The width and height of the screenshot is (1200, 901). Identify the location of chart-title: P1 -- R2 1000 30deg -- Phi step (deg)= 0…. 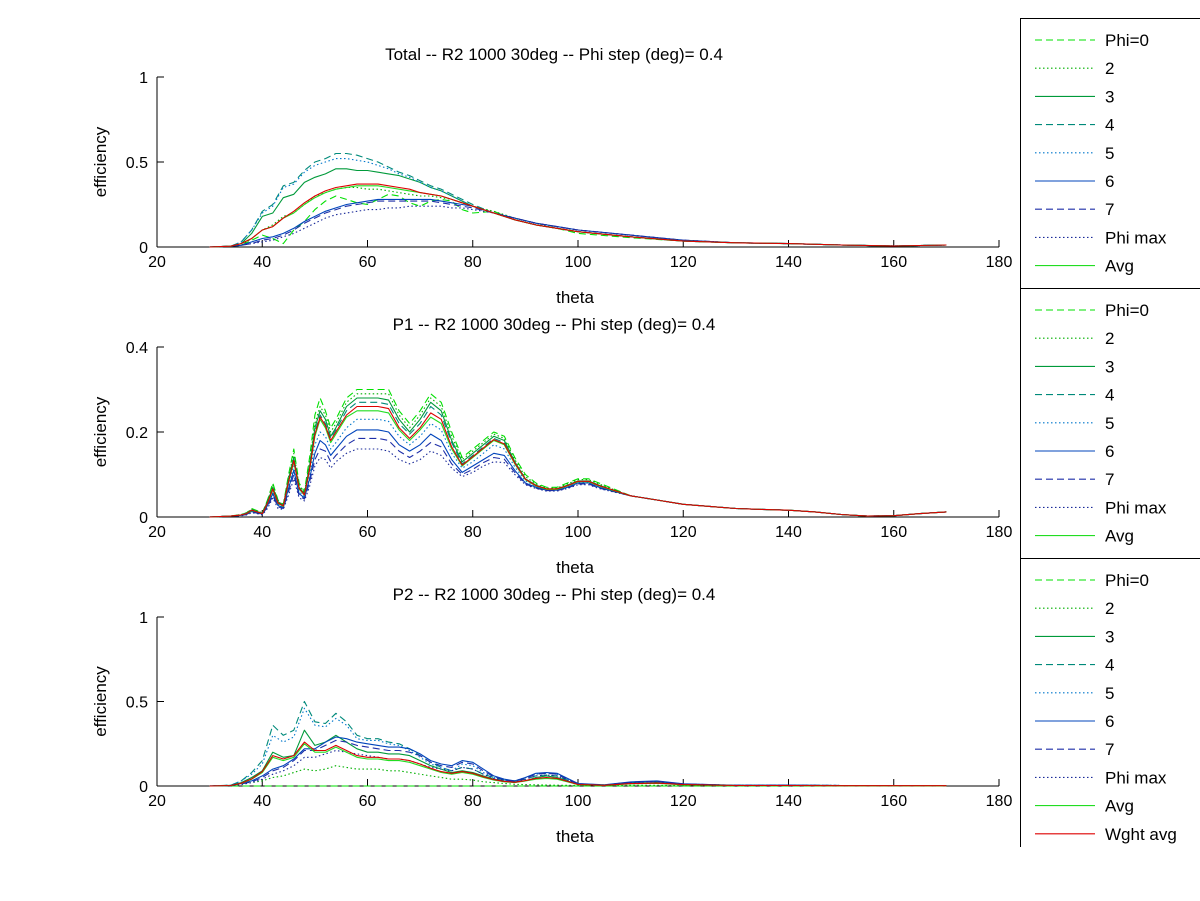
(554, 324).